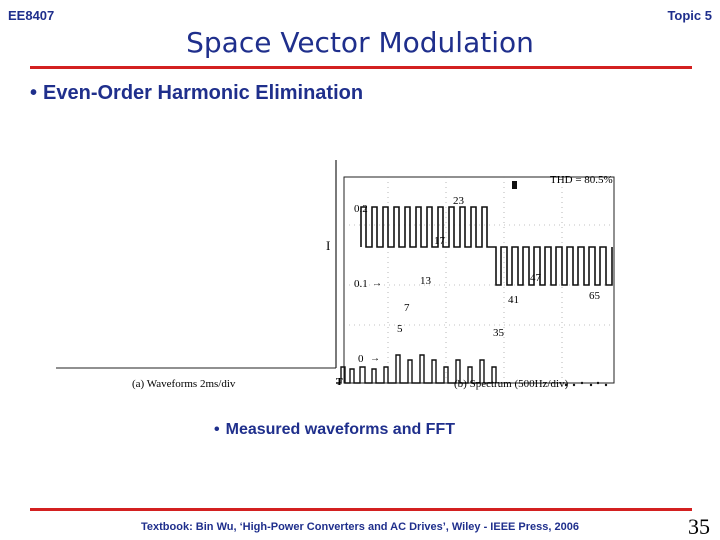 The width and height of the screenshot is (720, 540). Describe the element at coordinates (426, 281) in the screenshot. I see `harmonic-13: 13` at that location.